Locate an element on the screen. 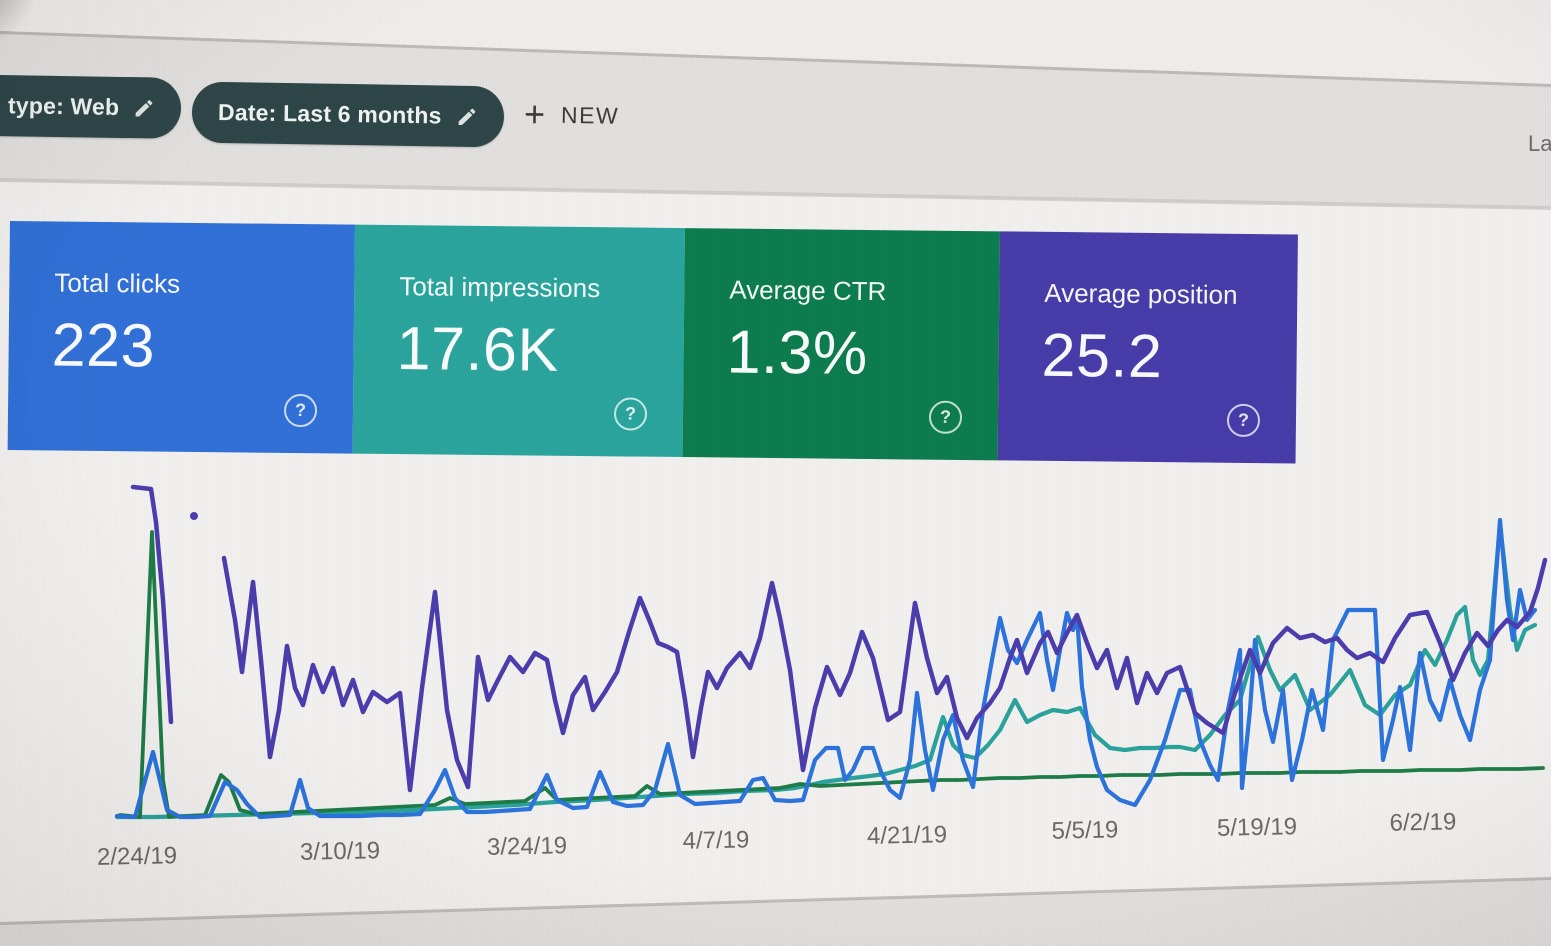 The width and height of the screenshot is (1551, 946). series-position is located at coordinates (152, 604).